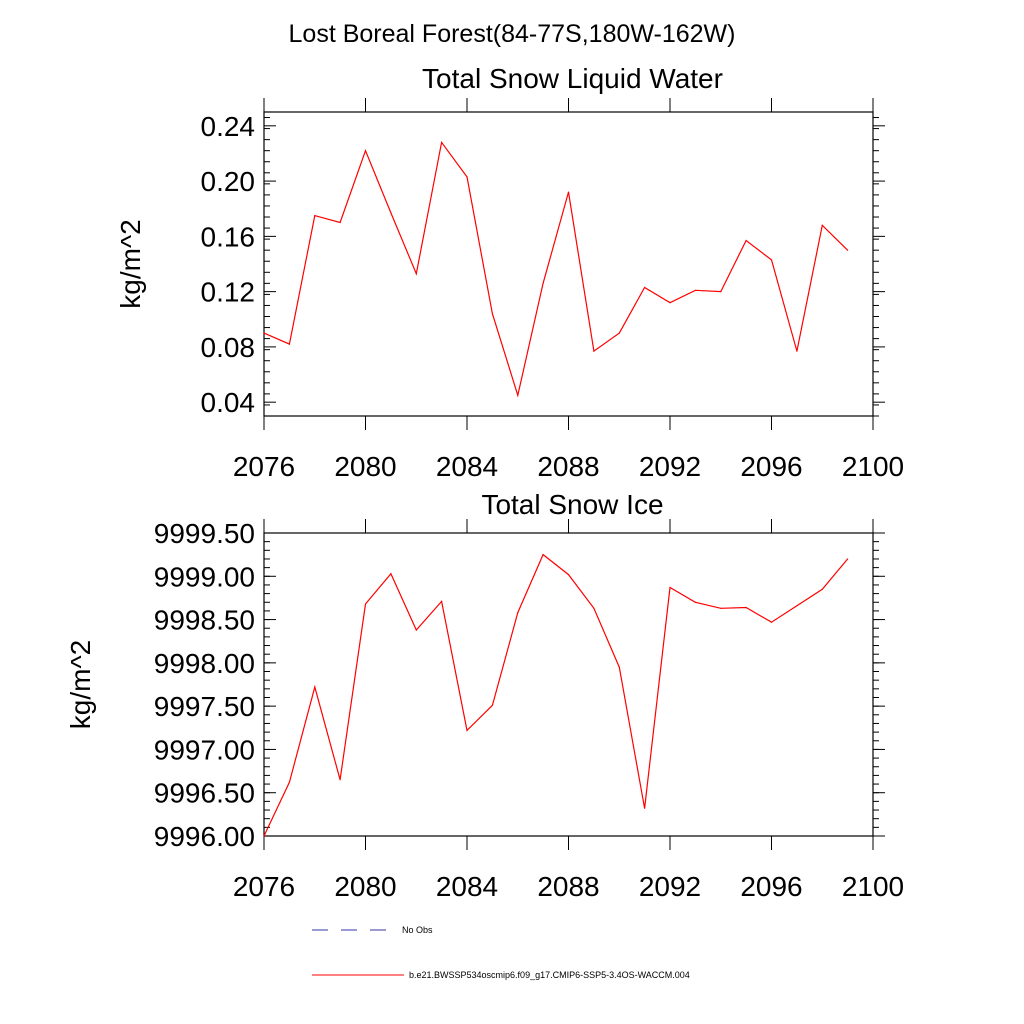 The height and width of the screenshot is (1024, 1024). What do you see at coordinates (204, 793) in the screenshot?
I see `y-tick-label-snow-ice: 9996.50` at bounding box center [204, 793].